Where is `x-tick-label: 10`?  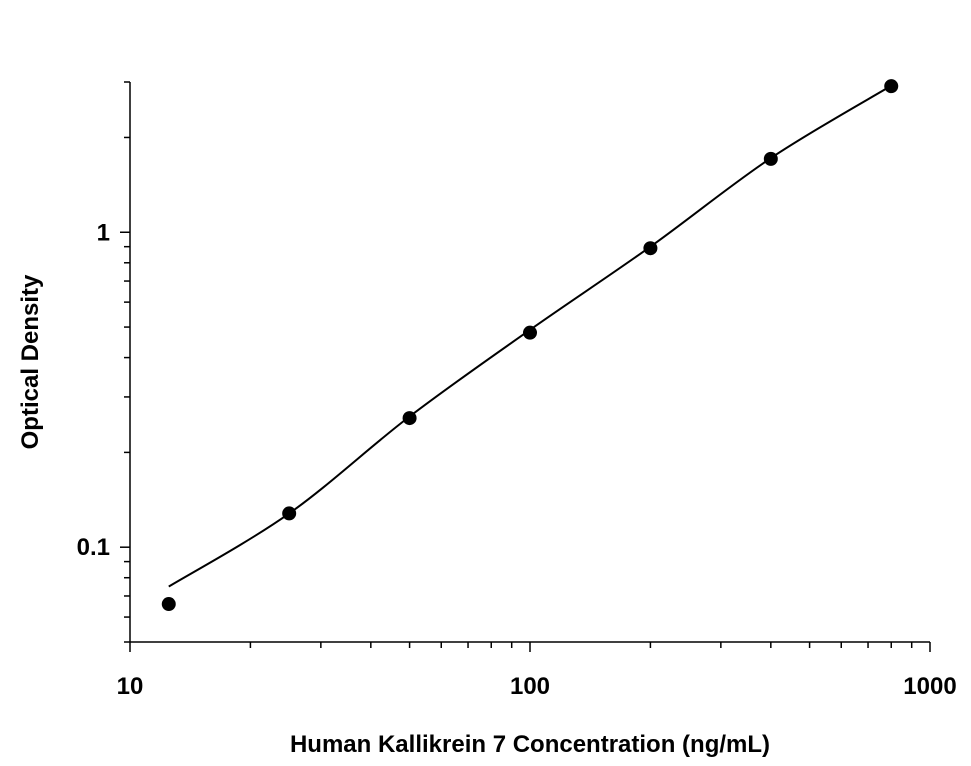 x-tick-label: 10 is located at coordinates (130, 686).